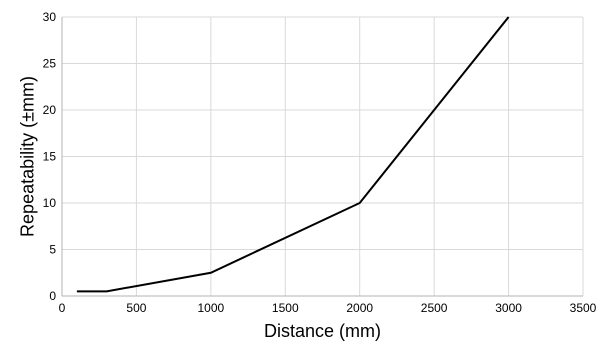 This screenshot has height=347, width=602. I want to click on x-tick-label: 0, so click(62, 308).